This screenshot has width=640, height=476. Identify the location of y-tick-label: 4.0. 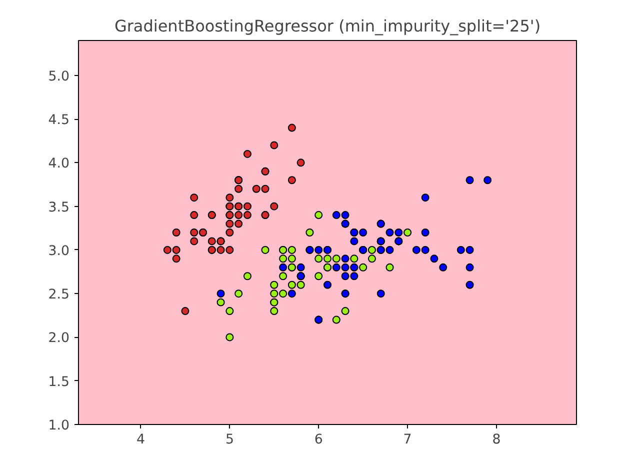
(59, 164).